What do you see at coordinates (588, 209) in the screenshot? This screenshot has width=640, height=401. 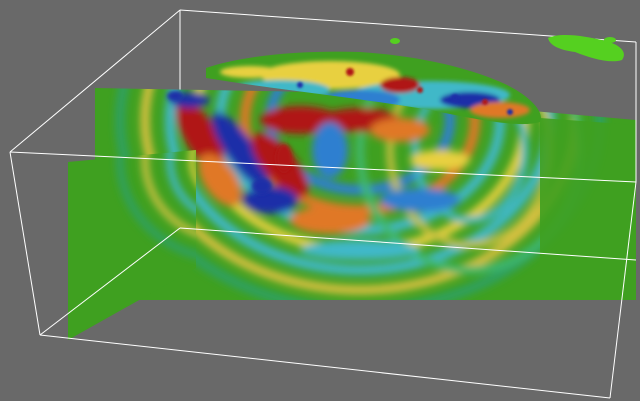 I see `seismic-section-right` at bounding box center [588, 209].